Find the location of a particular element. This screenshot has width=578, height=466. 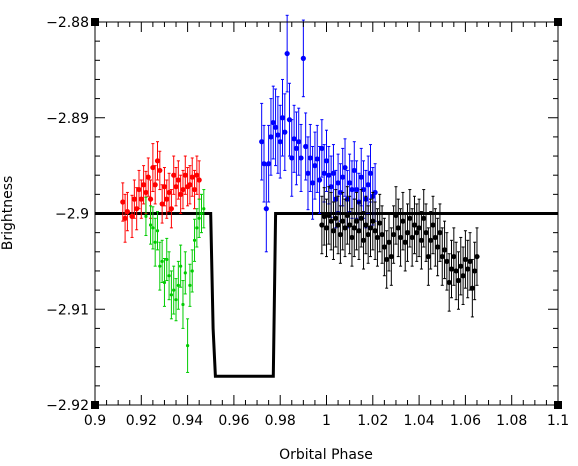

x-tick-label: 0.98 is located at coordinates (280, 421).